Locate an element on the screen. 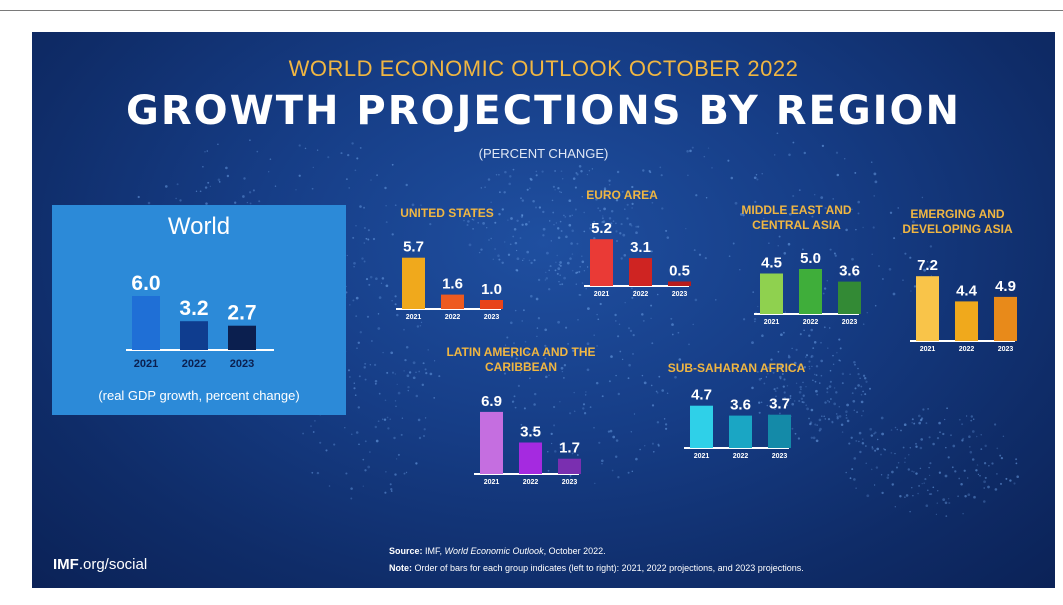 Image resolution: width=1063 pixels, height=605 pixels. chart-value-label: 1.0 is located at coordinates (491, 289).